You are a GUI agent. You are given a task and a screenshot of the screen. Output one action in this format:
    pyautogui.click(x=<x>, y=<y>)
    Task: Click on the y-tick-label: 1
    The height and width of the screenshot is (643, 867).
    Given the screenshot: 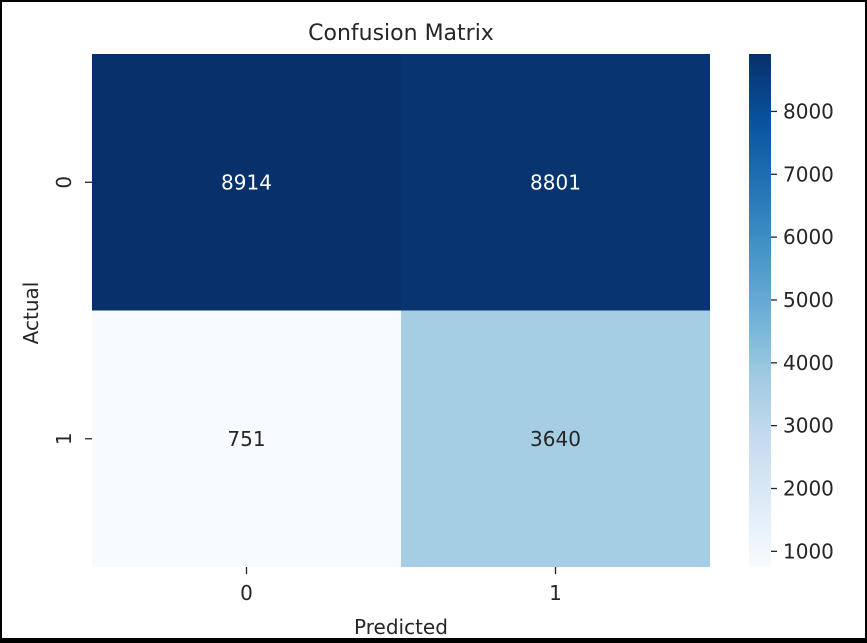 What is the action you would take?
    pyautogui.click(x=64, y=438)
    